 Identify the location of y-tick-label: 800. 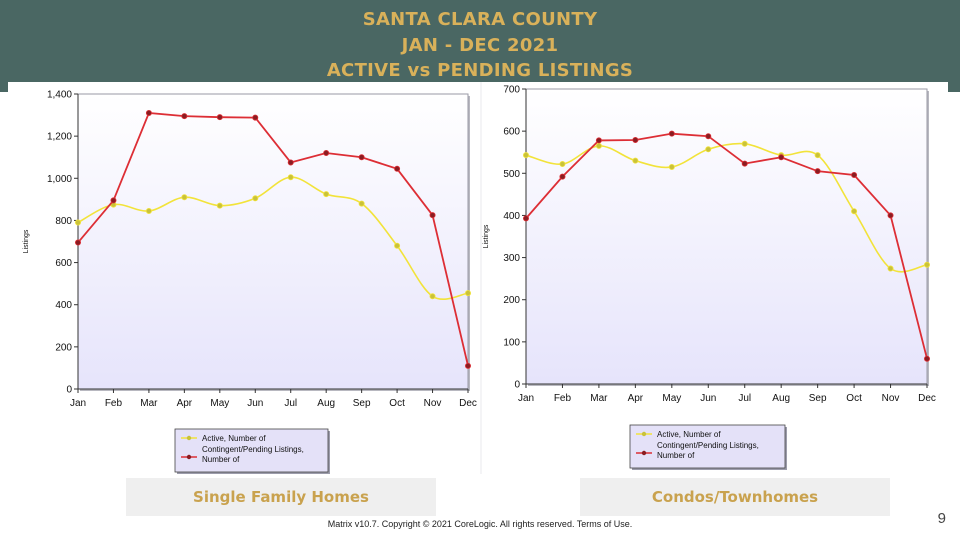
(63, 221).